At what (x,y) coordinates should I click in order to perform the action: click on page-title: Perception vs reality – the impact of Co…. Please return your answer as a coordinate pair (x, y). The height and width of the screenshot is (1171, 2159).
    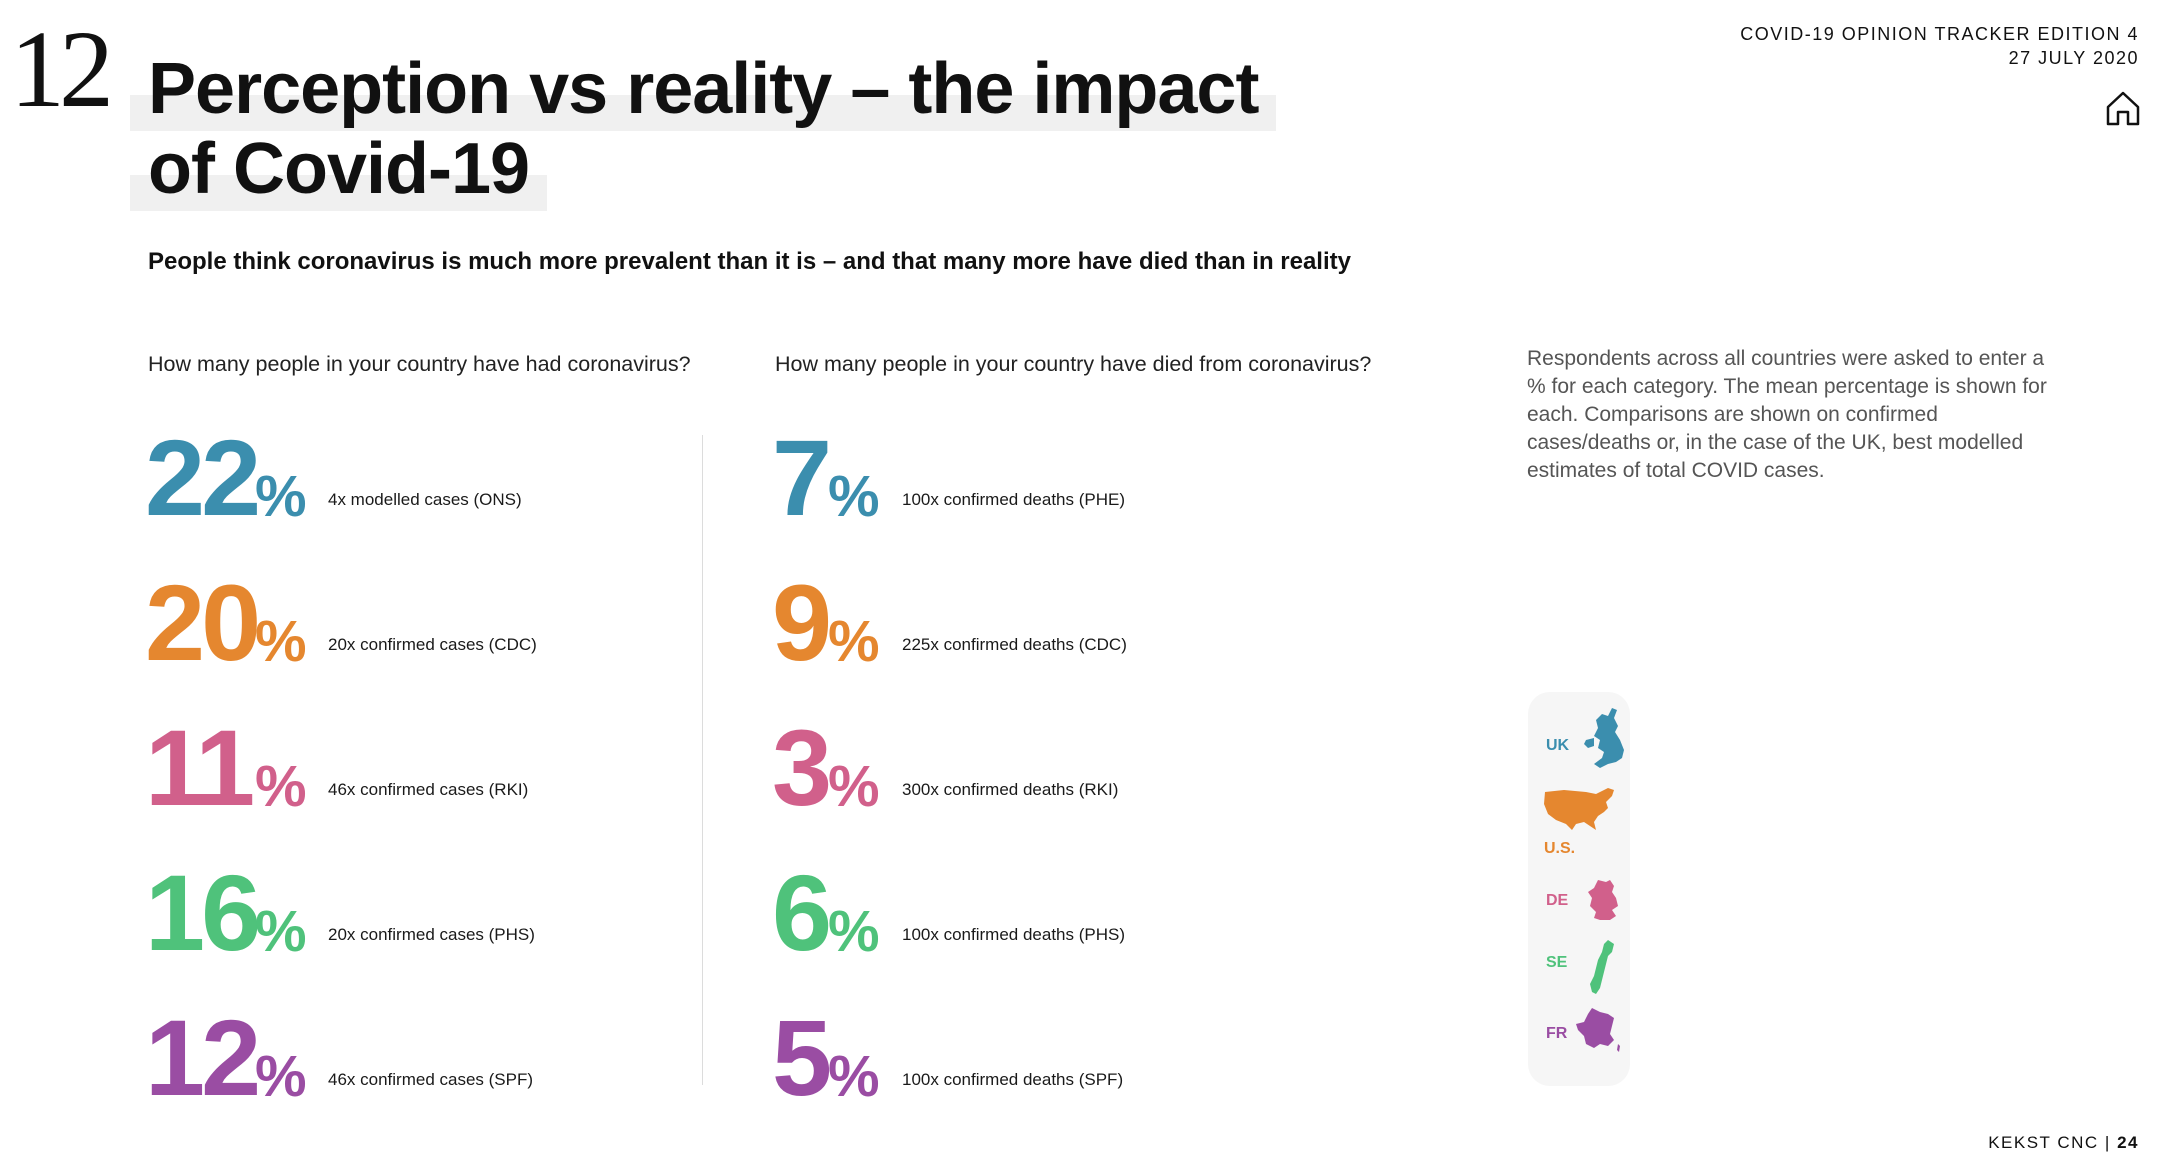
    Looking at the image, I should click on (703, 130).